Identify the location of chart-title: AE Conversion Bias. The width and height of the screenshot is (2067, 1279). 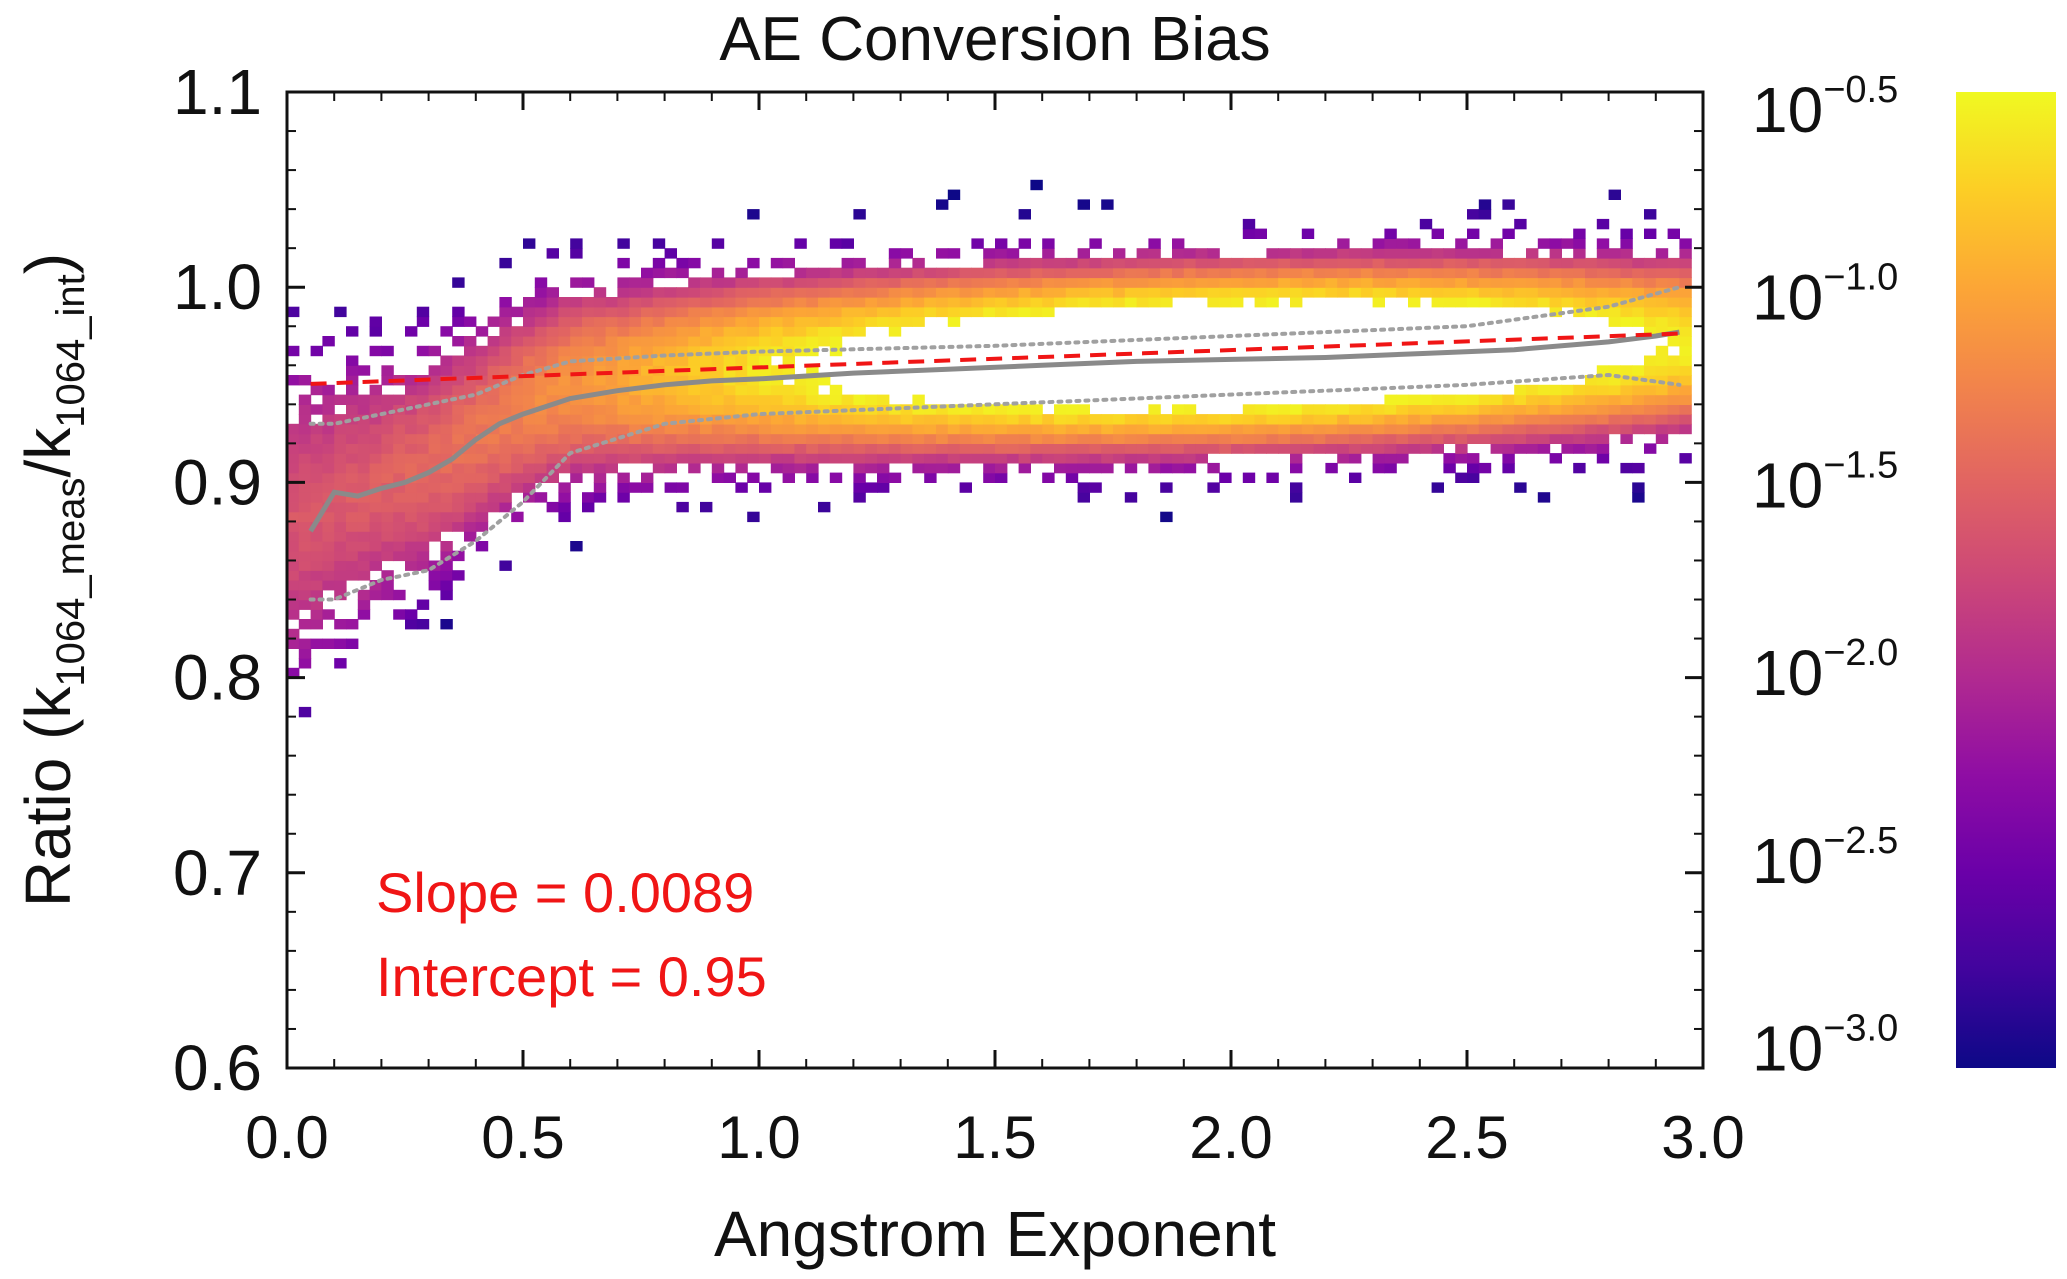
(994, 39).